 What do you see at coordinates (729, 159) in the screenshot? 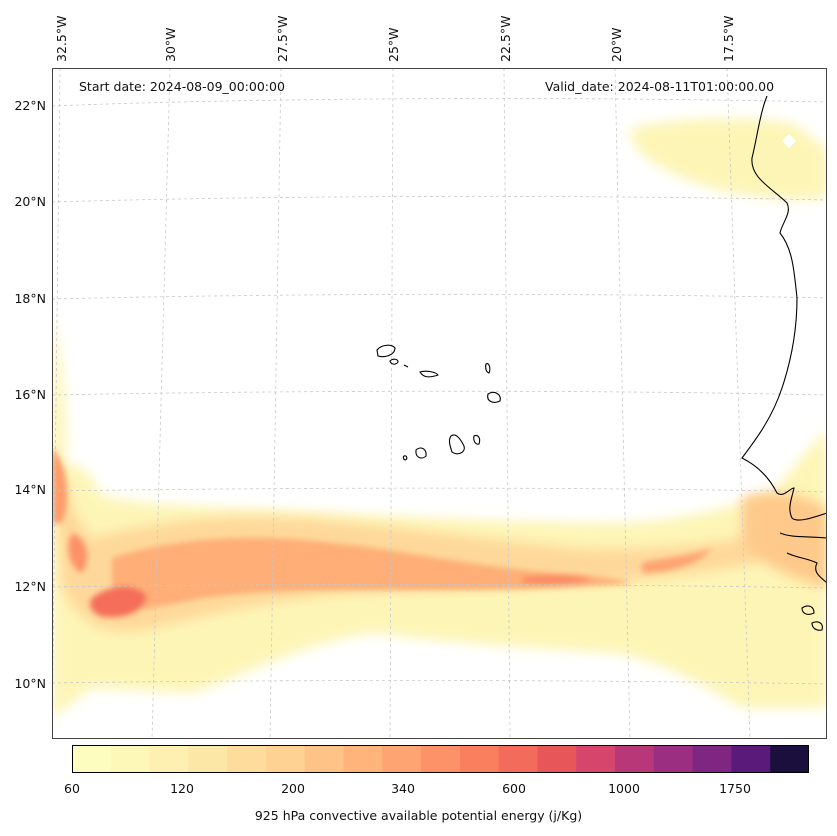
I see `cape-band-north` at bounding box center [729, 159].